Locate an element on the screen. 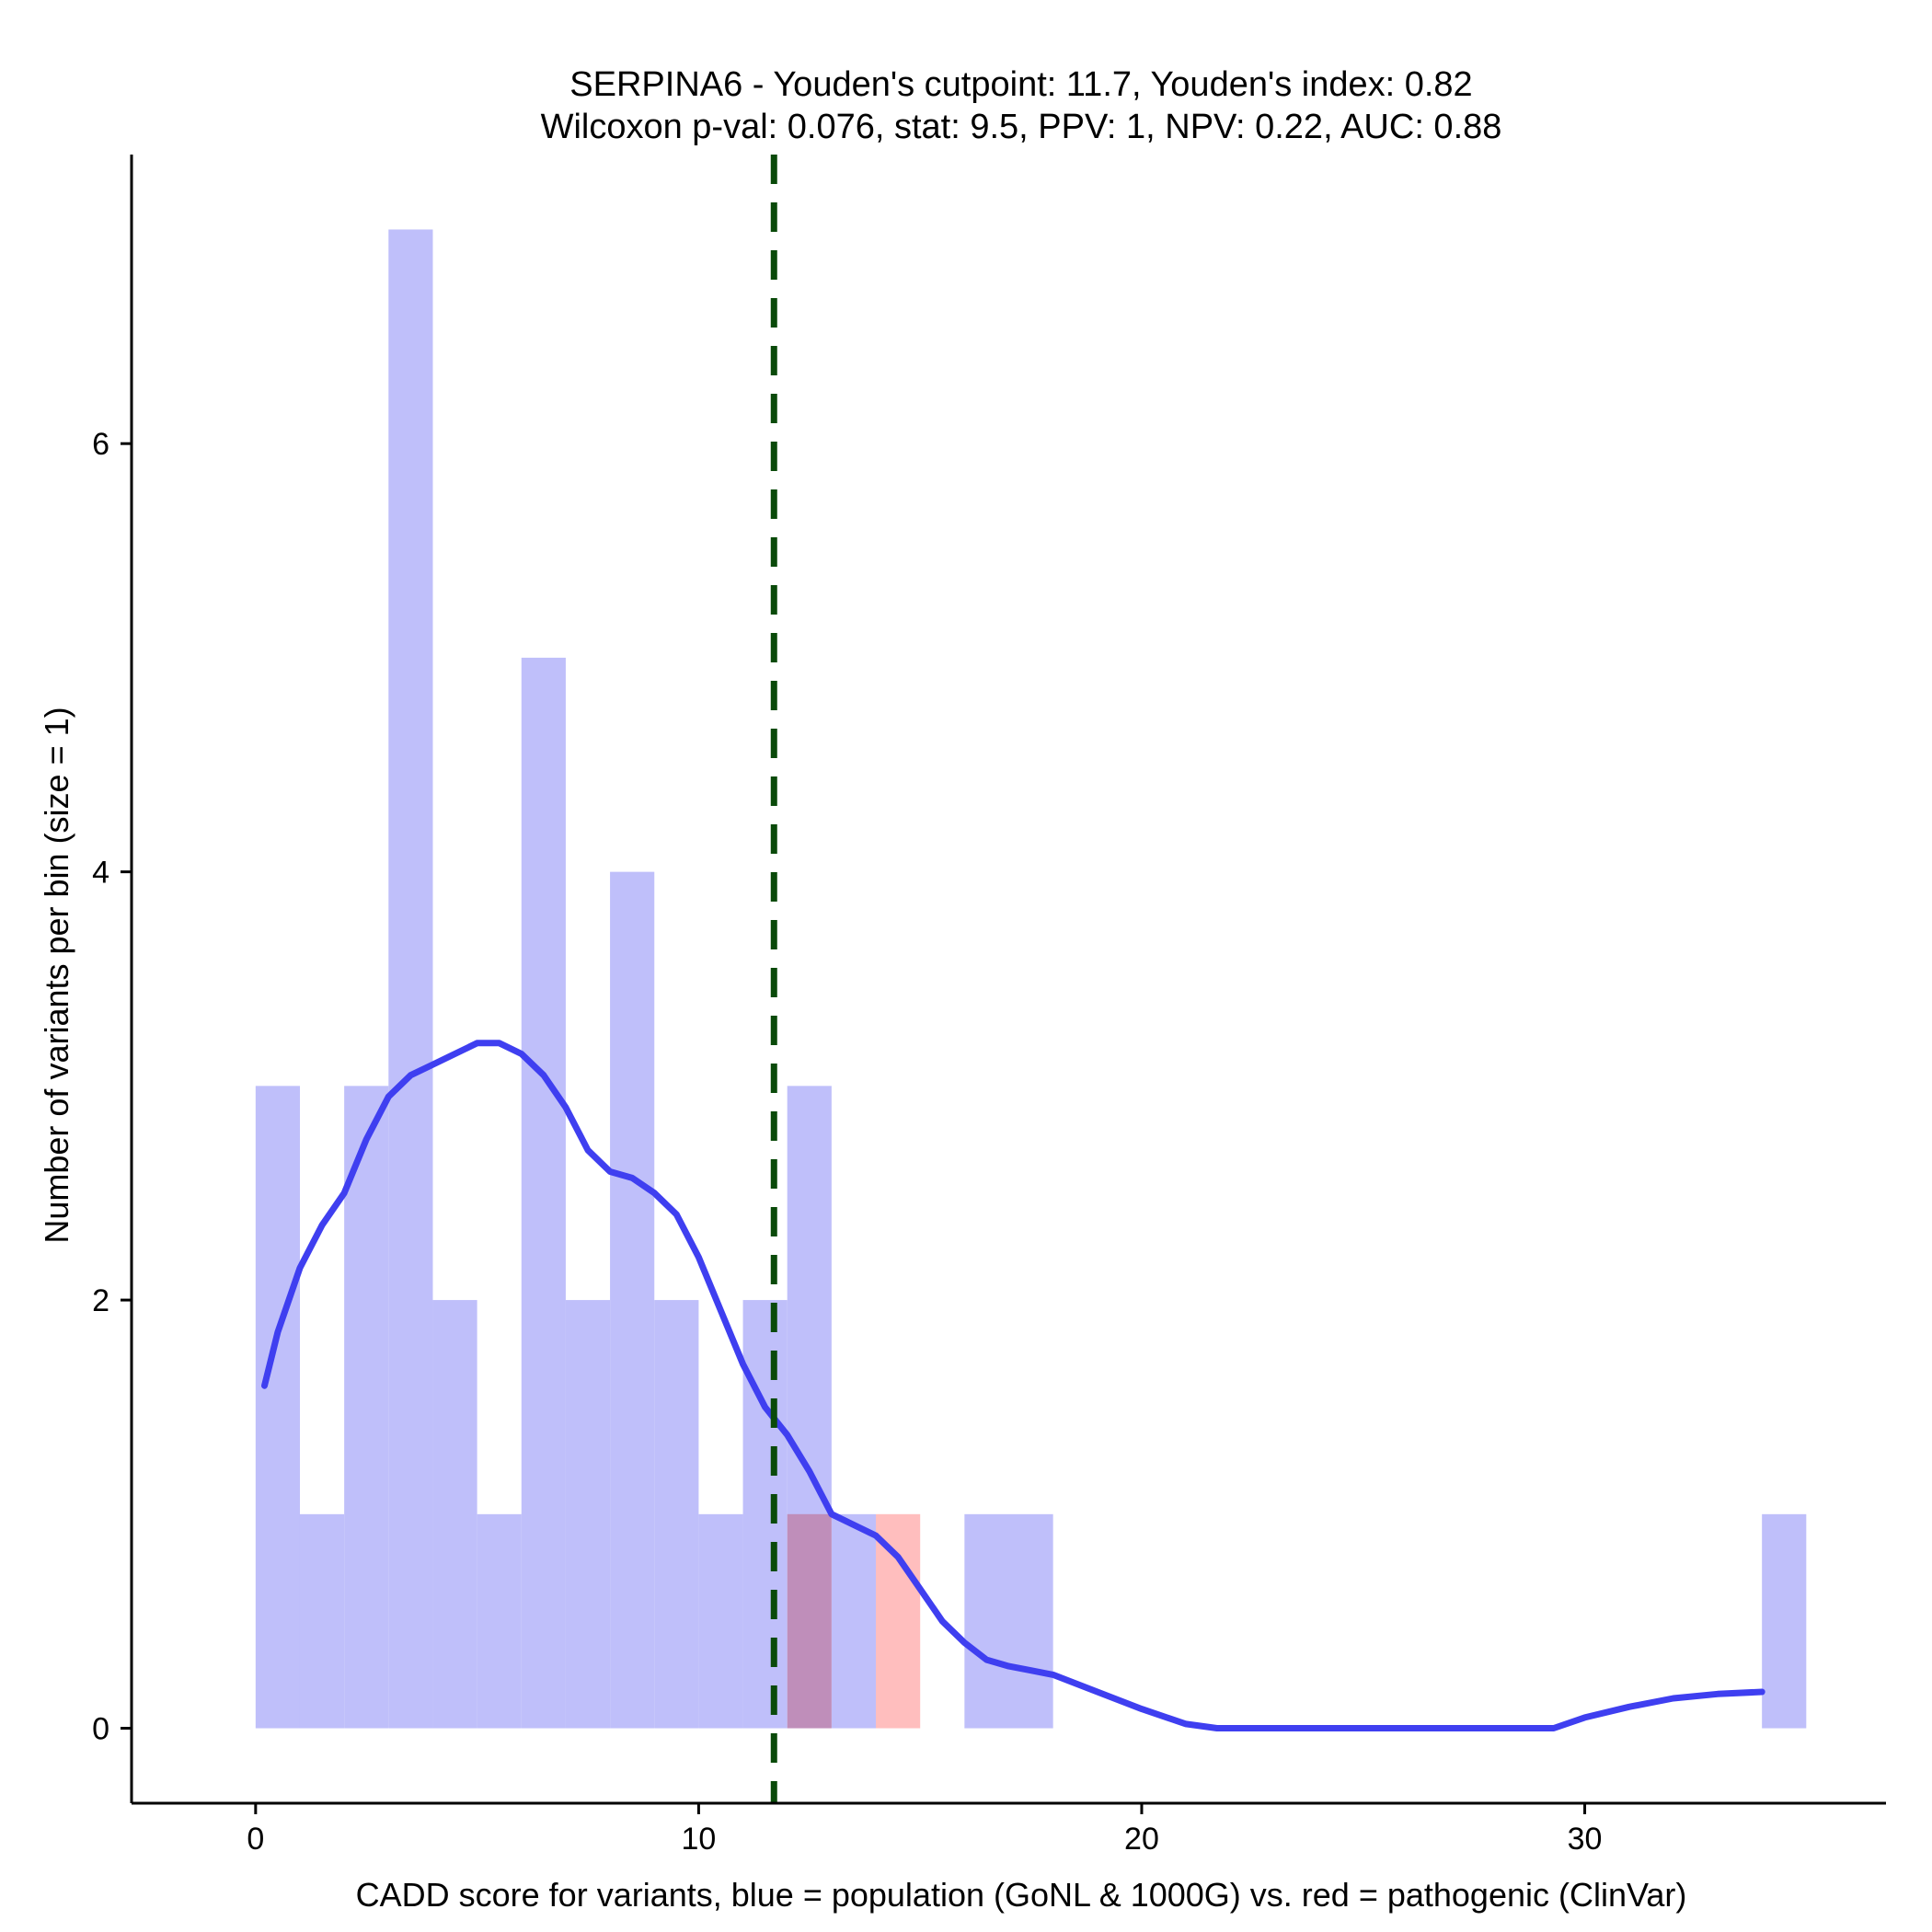  y-tick-label: 2 is located at coordinates (100, 1300).